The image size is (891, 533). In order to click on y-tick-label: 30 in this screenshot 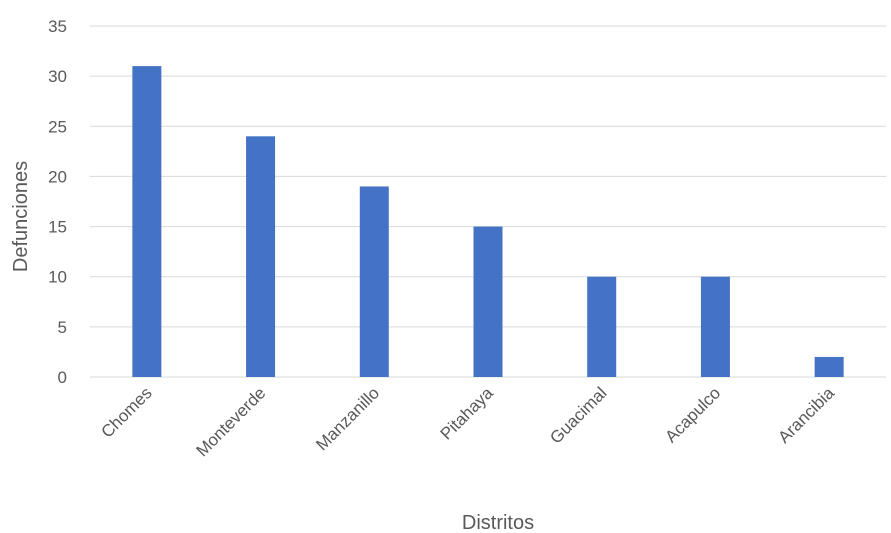, I will do `click(57, 76)`.